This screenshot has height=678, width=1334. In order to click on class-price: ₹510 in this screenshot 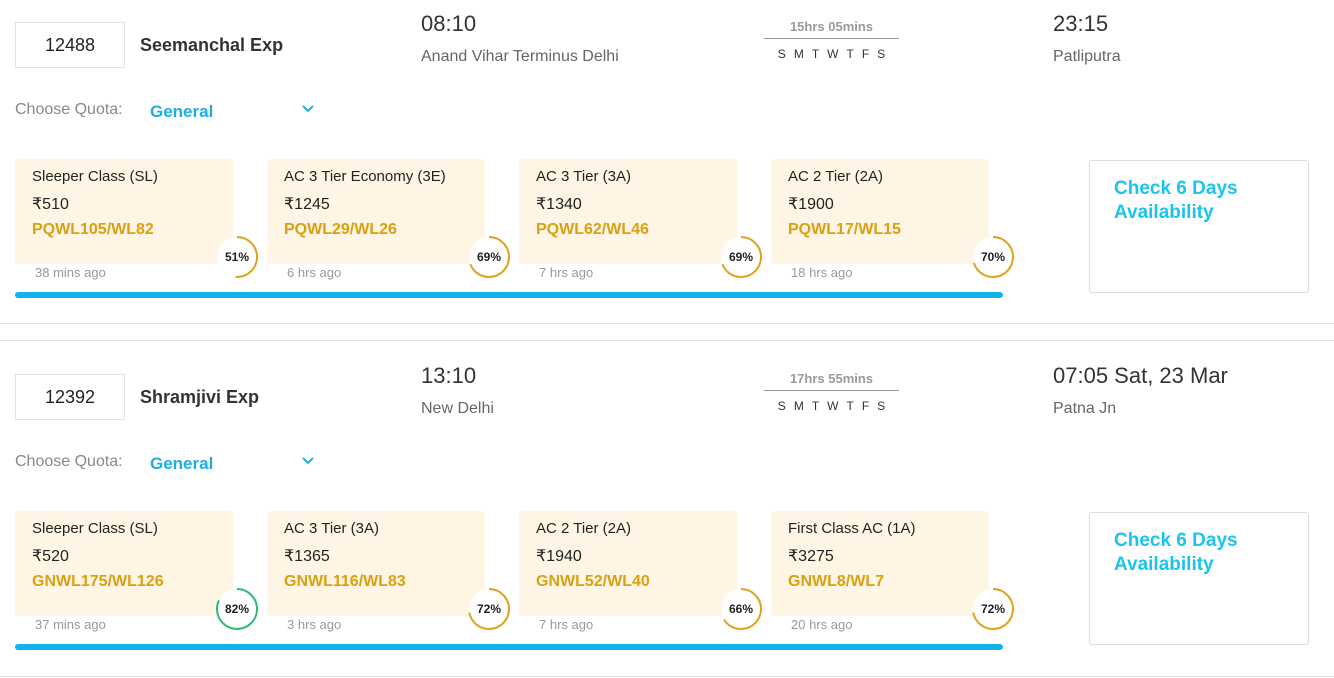, I will do `click(50, 204)`.